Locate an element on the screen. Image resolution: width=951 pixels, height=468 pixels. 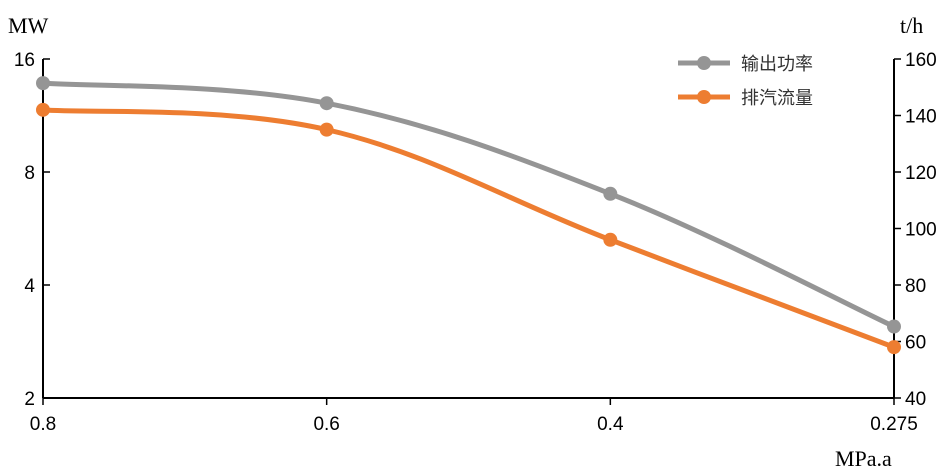
legend-label: 输出功率 is located at coordinates (777, 64).